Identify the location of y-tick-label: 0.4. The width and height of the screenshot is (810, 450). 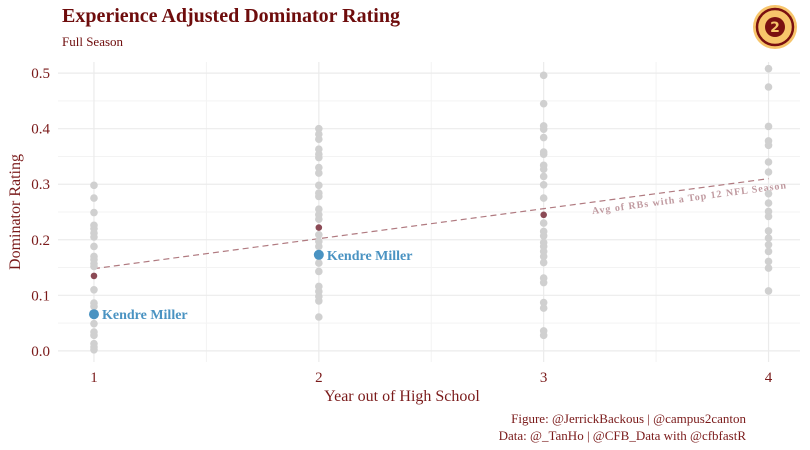
(40, 130).